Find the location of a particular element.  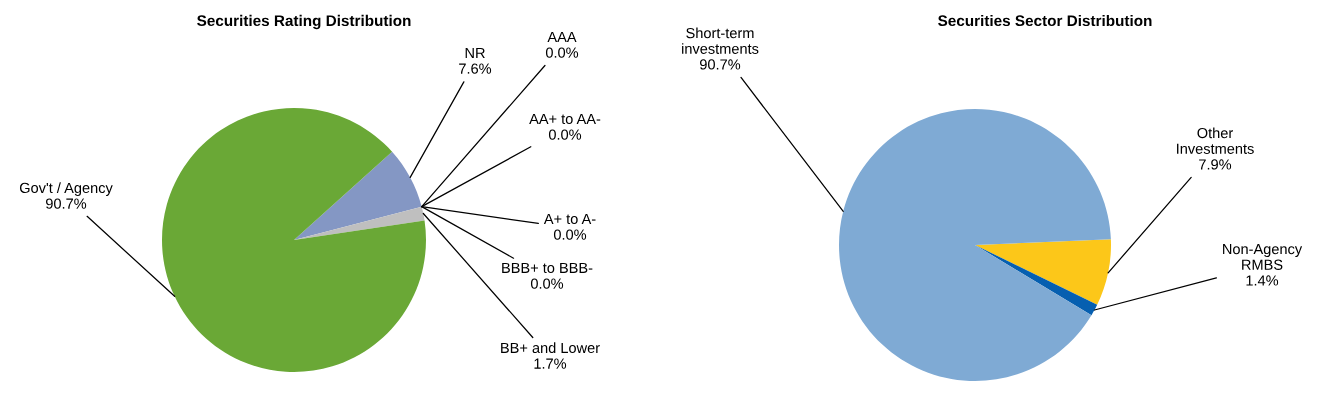

slice-label: Non-Agency RMBS is located at coordinates (1263, 257).